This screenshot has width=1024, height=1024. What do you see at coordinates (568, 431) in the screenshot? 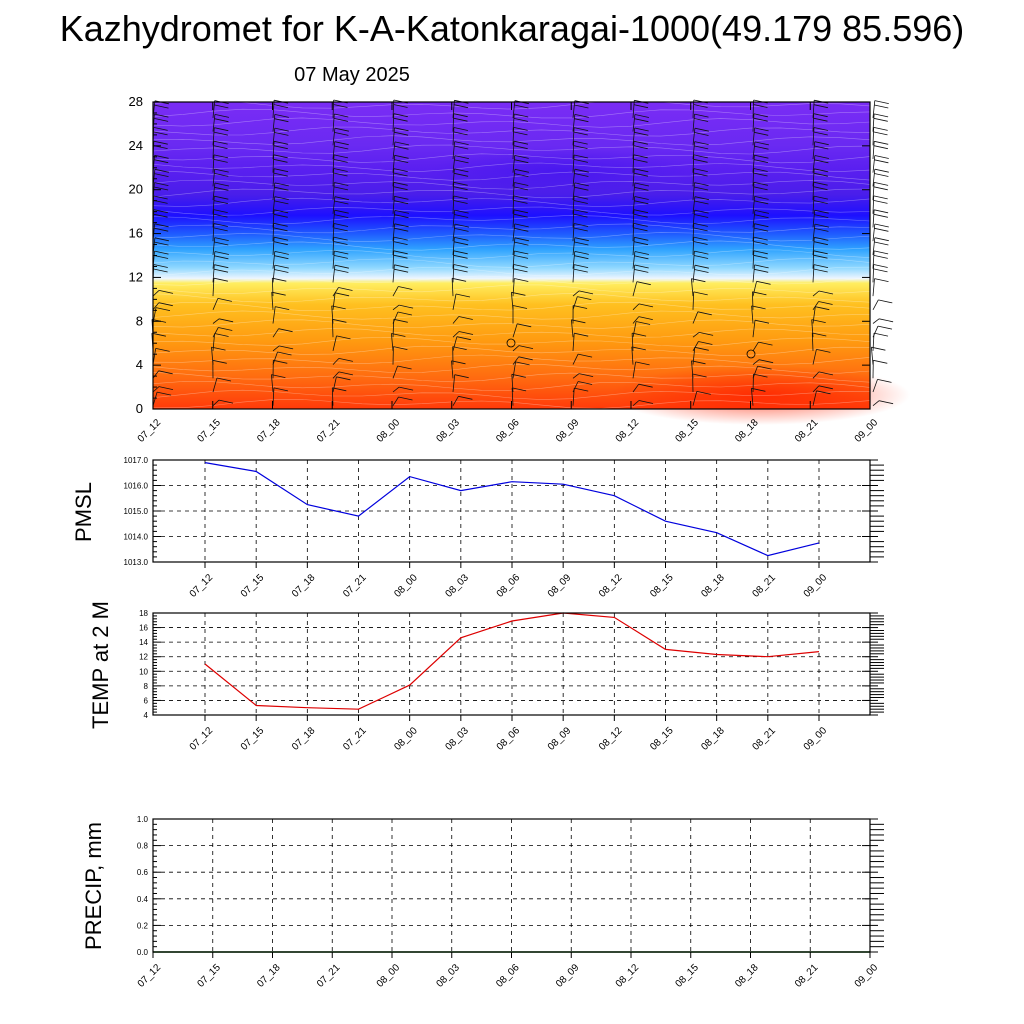
I see `x-tick-label: 08_09` at bounding box center [568, 431].